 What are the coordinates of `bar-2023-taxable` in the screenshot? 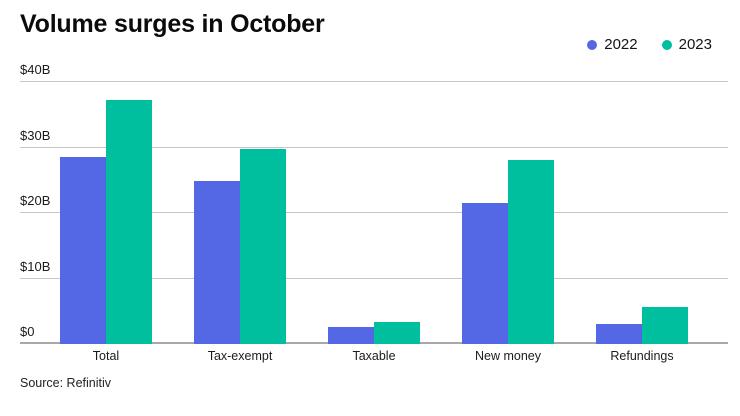 It's located at (397, 332).